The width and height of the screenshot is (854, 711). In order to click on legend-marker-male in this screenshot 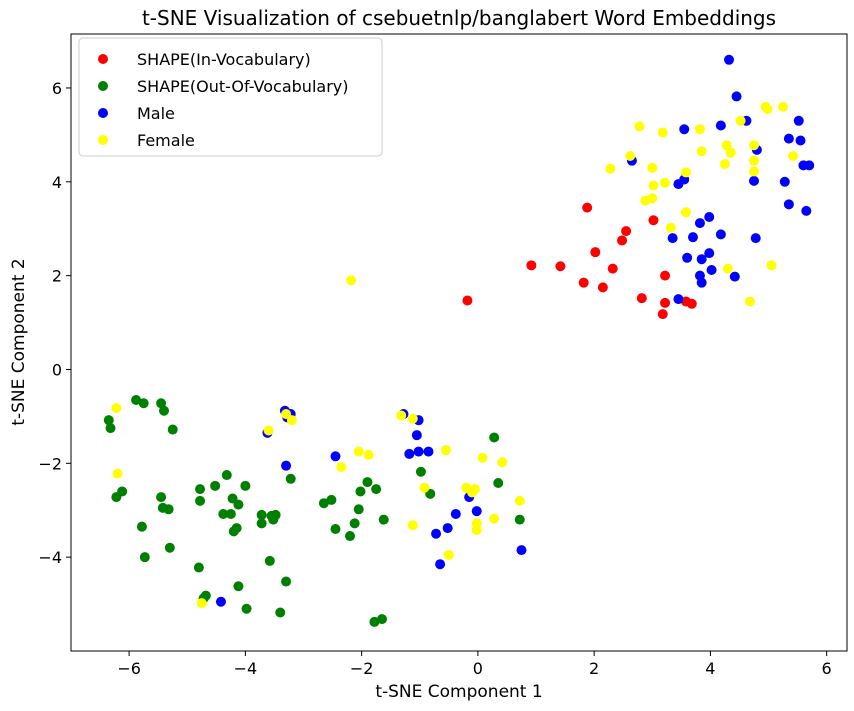, I will do `click(103, 113)`.